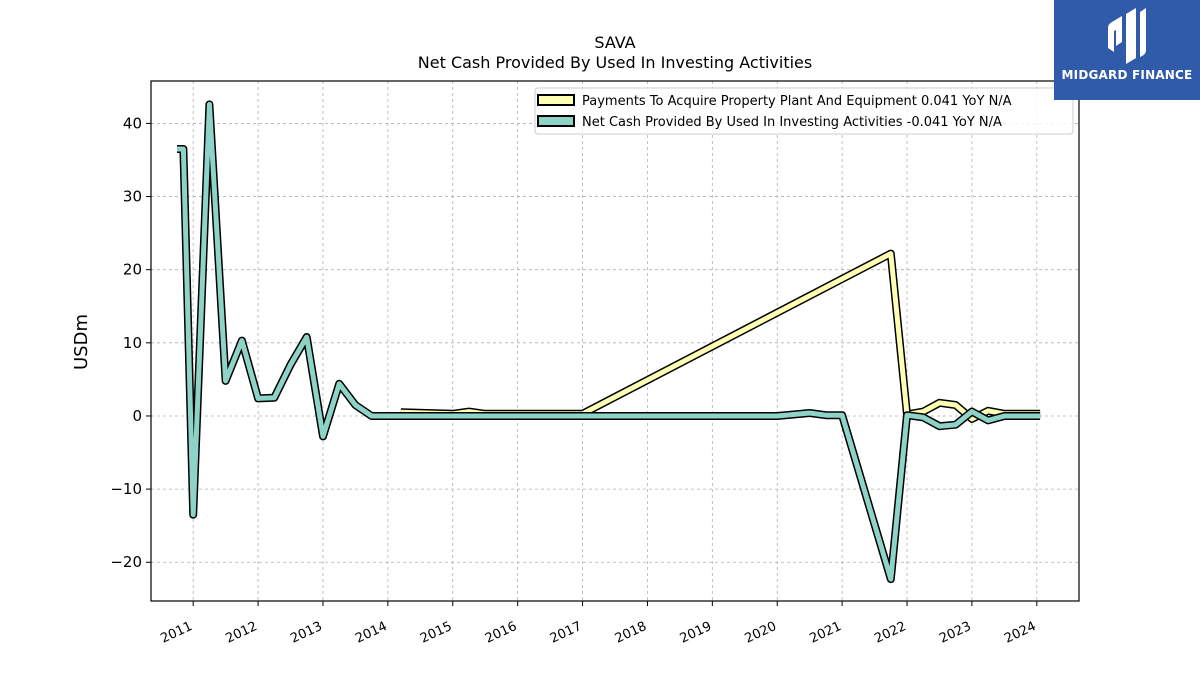 The width and height of the screenshot is (1200, 675). I want to click on x-tick-label: 2023, so click(955, 633).